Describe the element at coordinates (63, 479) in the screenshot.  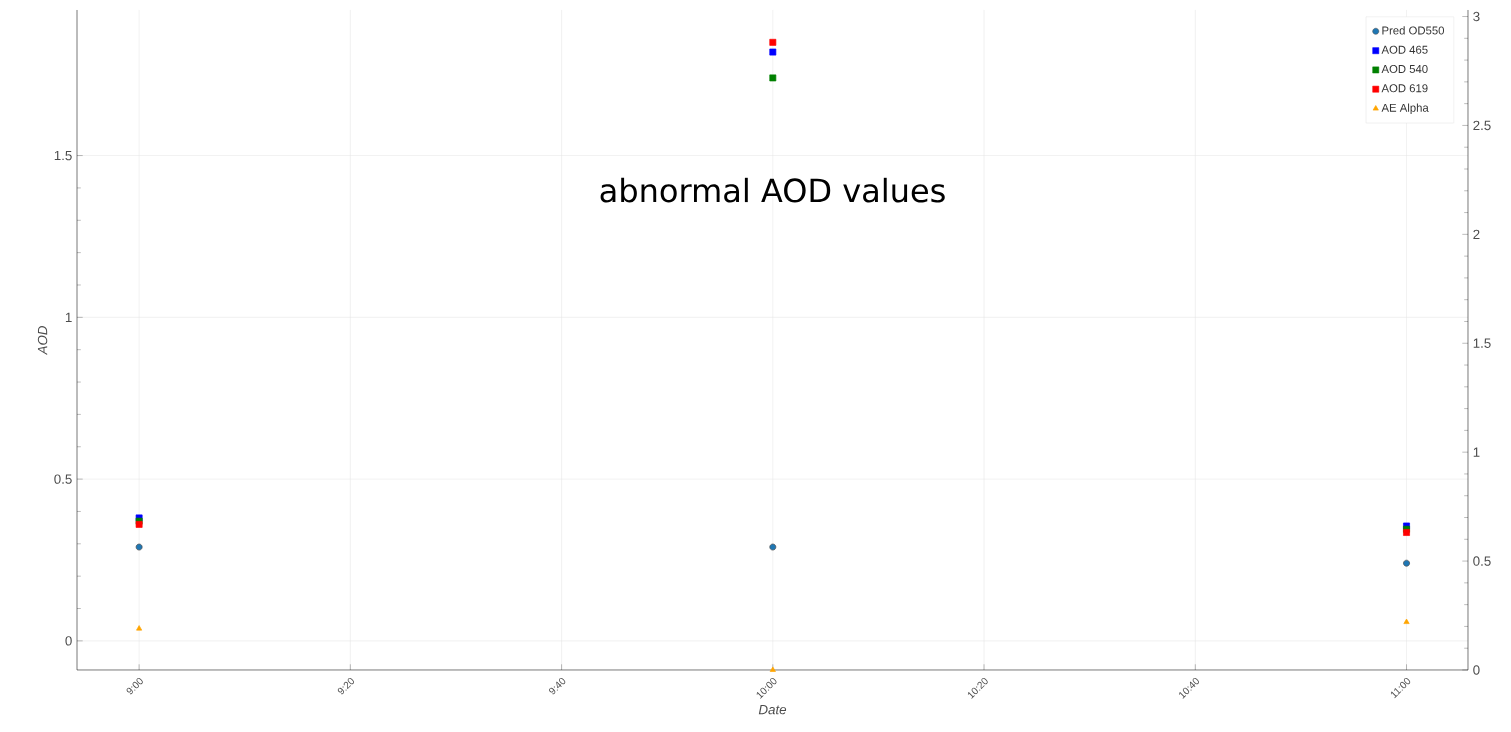
I see `y-tick-label: 0.5` at that location.